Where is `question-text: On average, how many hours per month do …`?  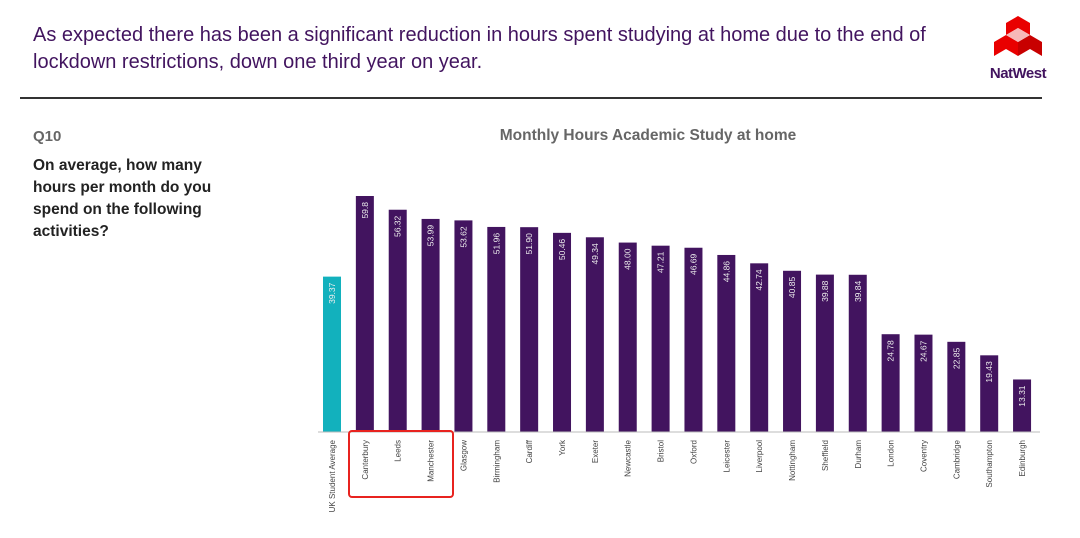 question-text: On average, how many hours per month do … is located at coordinates (122, 198).